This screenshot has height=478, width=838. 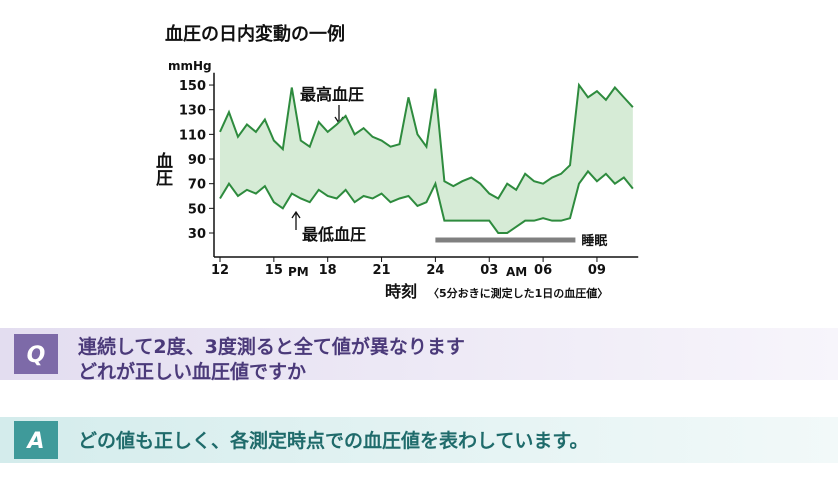 I want to click on q-mark: Q, so click(x=36, y=355).